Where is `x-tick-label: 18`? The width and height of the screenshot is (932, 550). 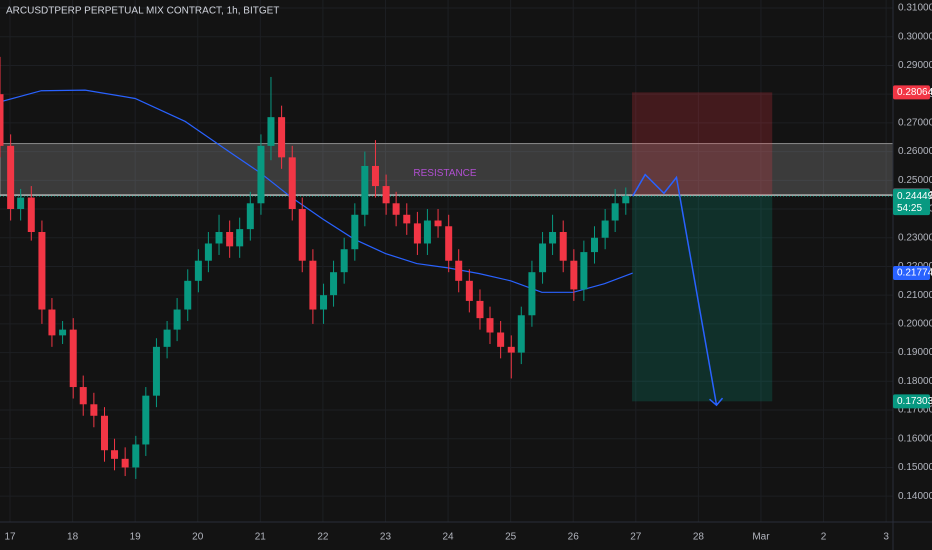
x-tick-label: 18 is located at coordinates (73, 537).